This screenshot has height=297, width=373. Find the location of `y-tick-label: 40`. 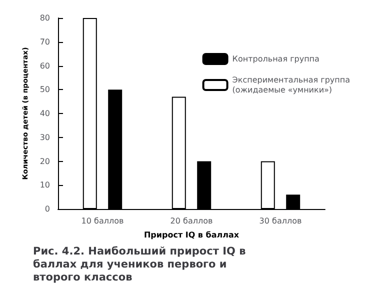

y-tick-label: 40 is located at coordinates (45, 113).